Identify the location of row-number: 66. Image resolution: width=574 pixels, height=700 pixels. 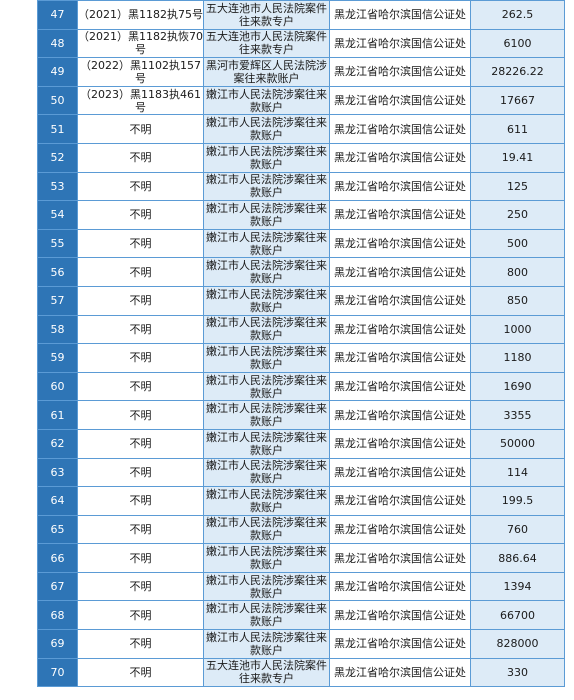
(57, 558).